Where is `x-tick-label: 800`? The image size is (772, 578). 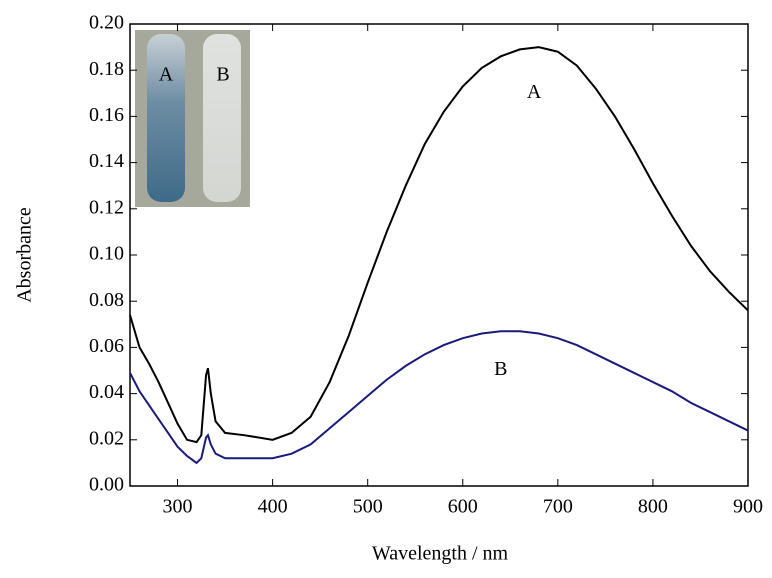 x-tick-label: 800 is located at coordinates (653, 507).